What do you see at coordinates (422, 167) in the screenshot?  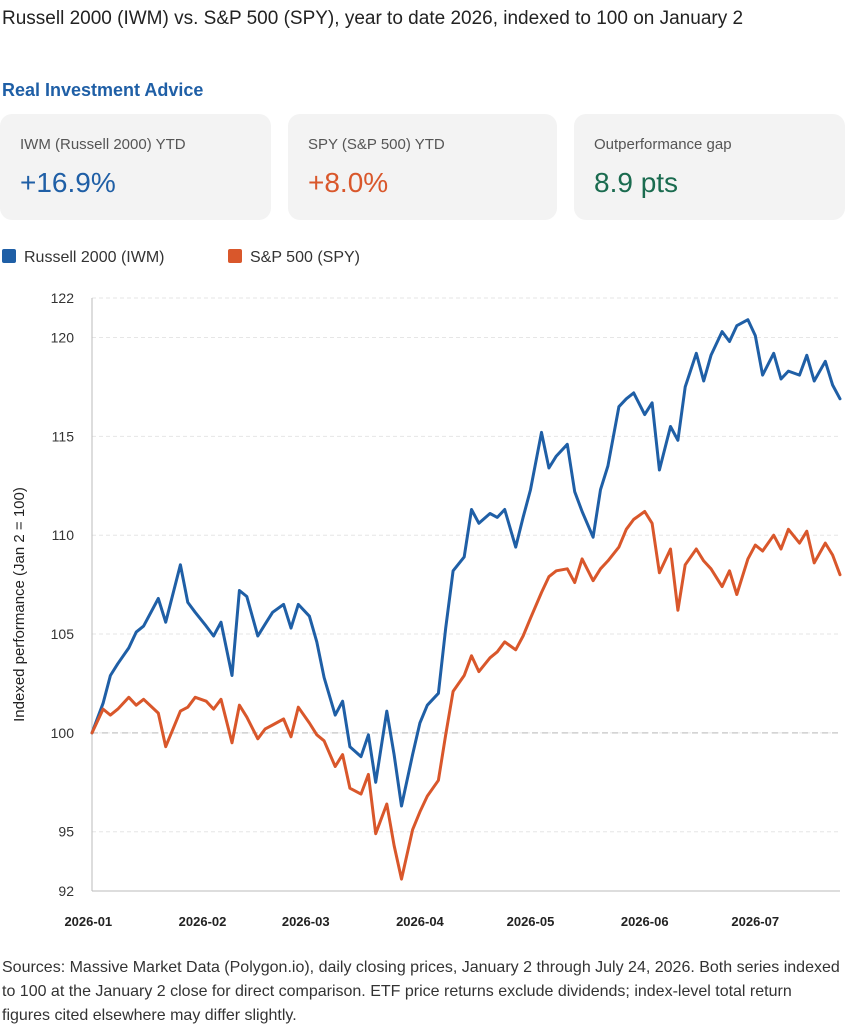 I see `spy-ytd-card: SPY (S&P 500) YTD +8.0%` at bounding box center [422, 167].